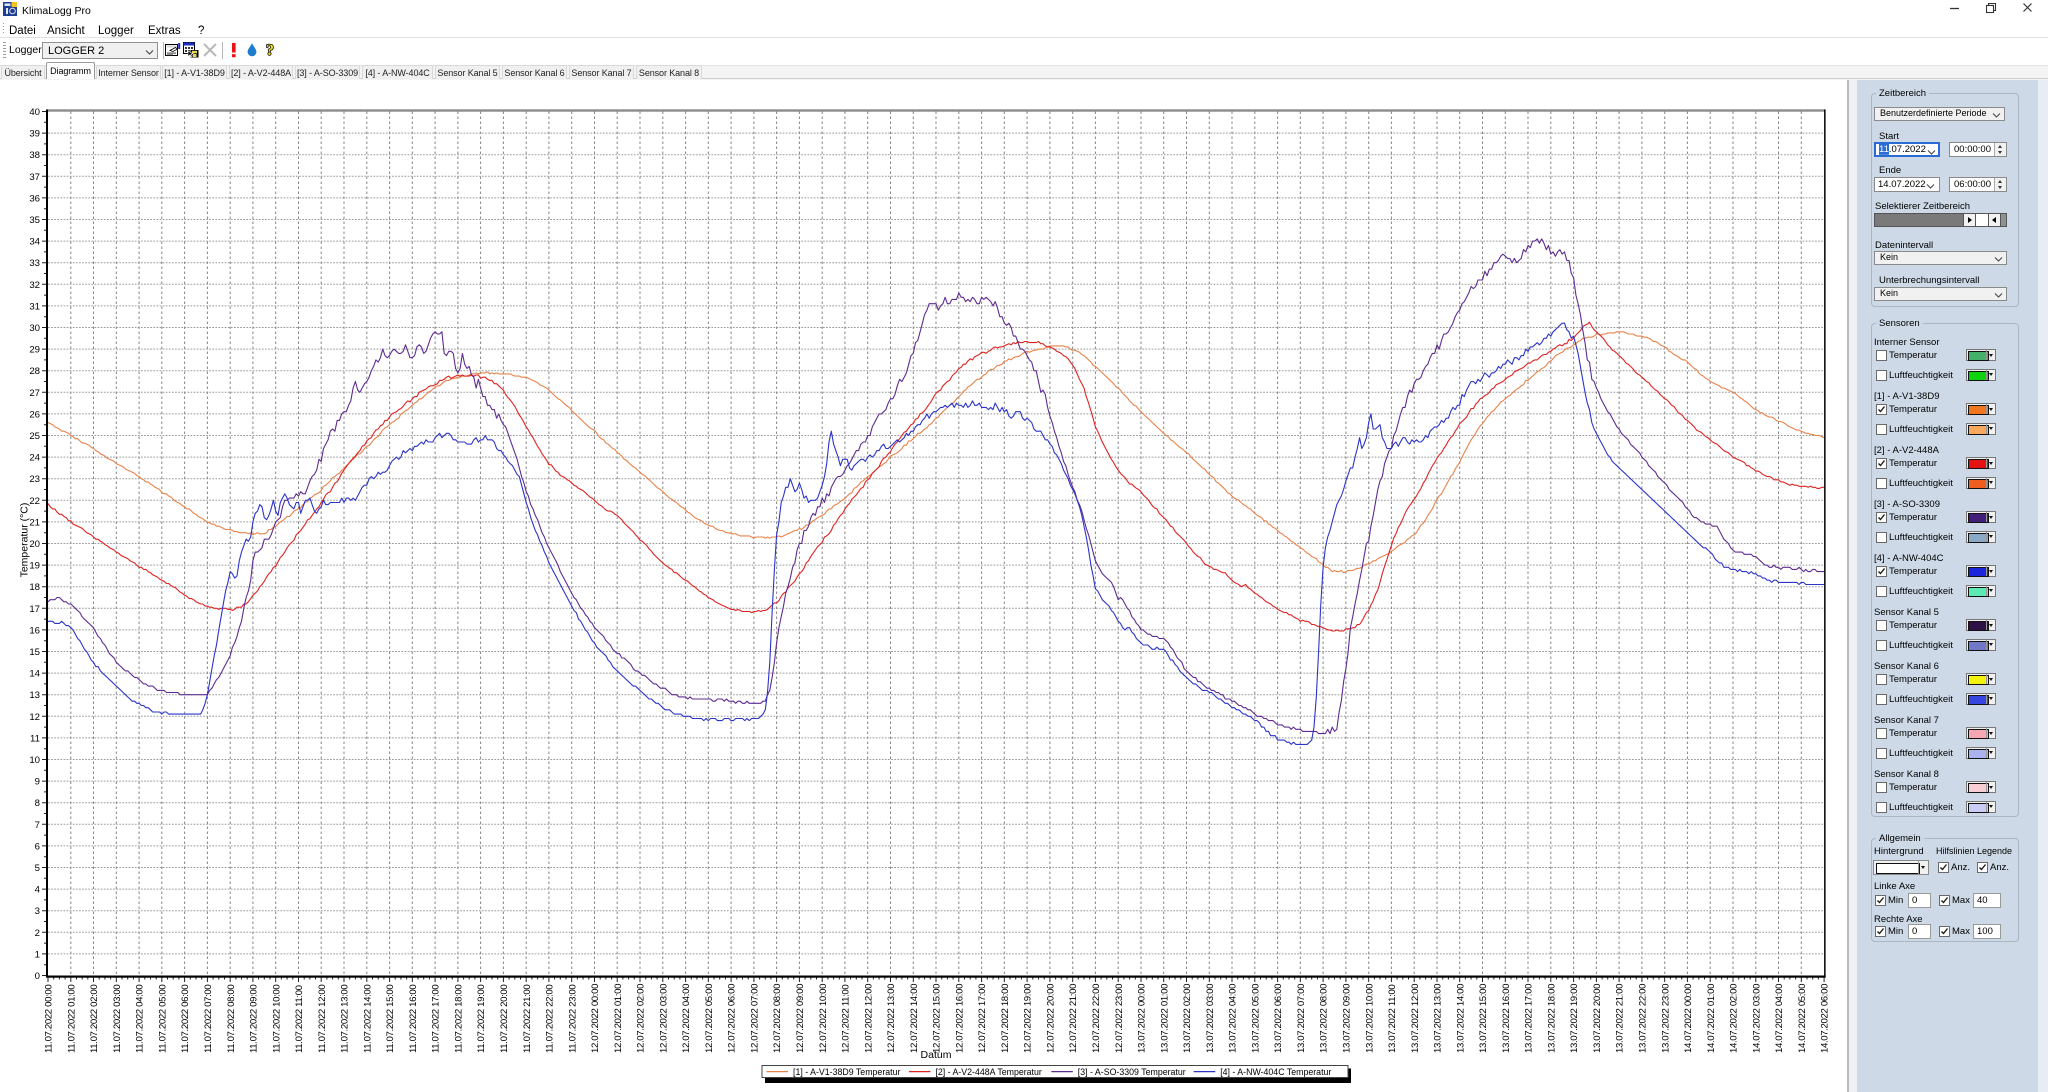 The image size is (2048, 1092). Describe the element at coordinates (299, 1019) in the screenshot. I see `svg-text: 11.07.2022 11:00` at that location.